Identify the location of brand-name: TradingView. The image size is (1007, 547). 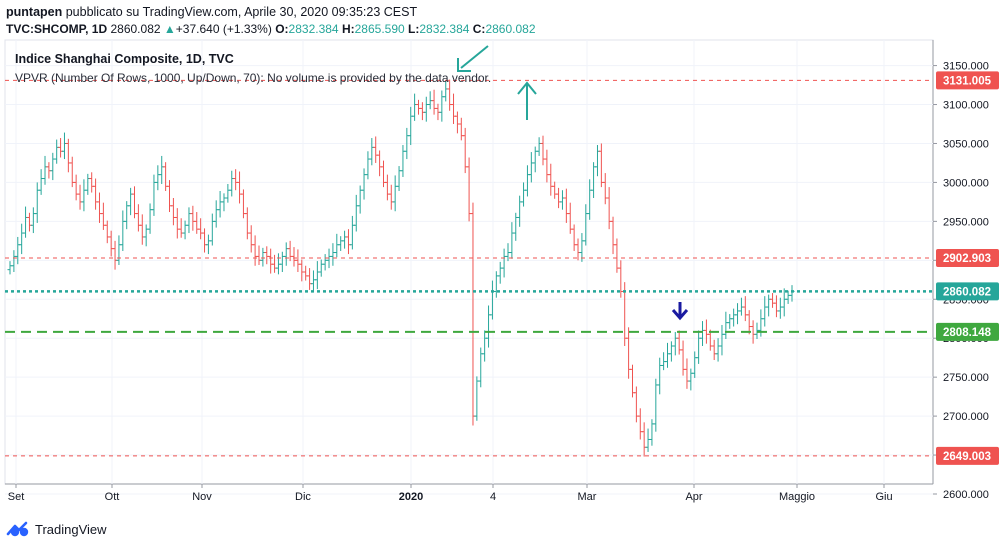
(71, 529).